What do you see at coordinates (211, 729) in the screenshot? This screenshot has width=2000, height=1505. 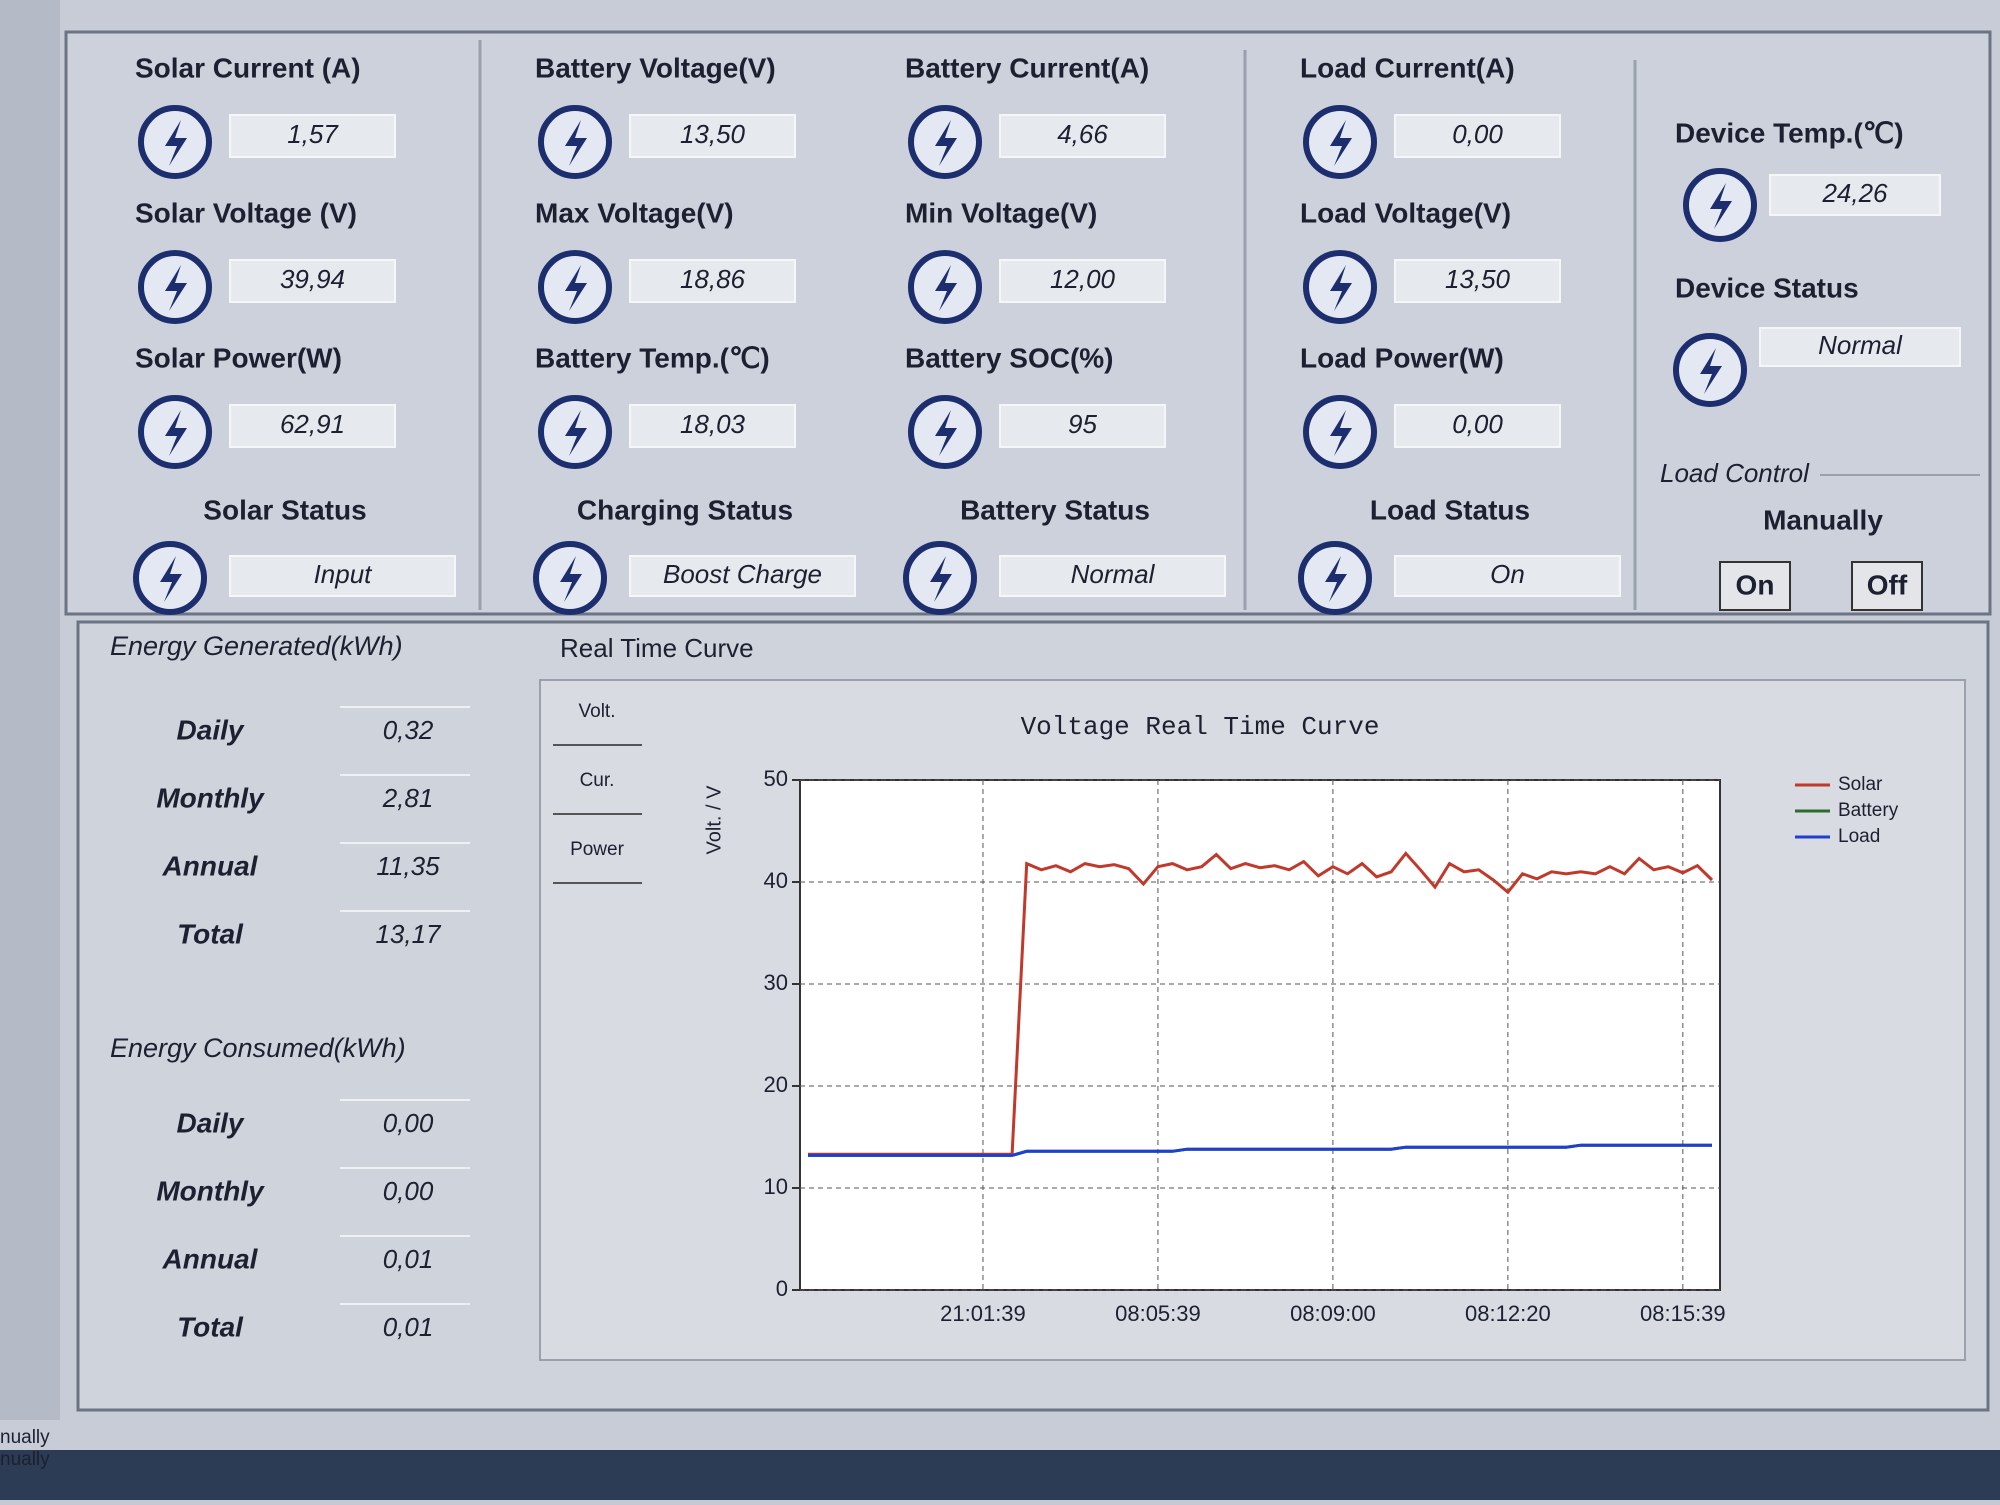 I see `row-label: Daily` at bounding box center [211, 729].